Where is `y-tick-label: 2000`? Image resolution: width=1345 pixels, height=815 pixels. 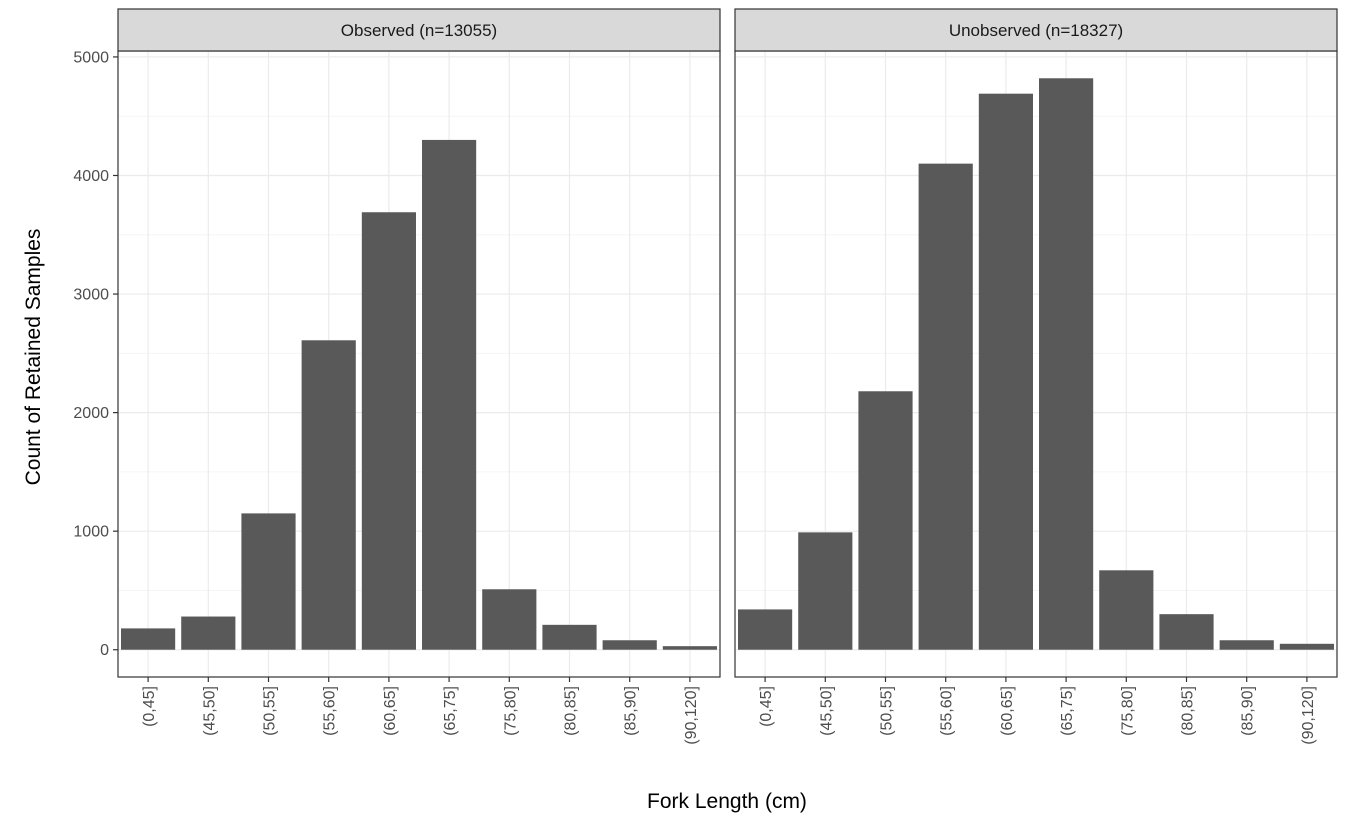
y-tick-label: 2000 is located at coordinates (91, 413).